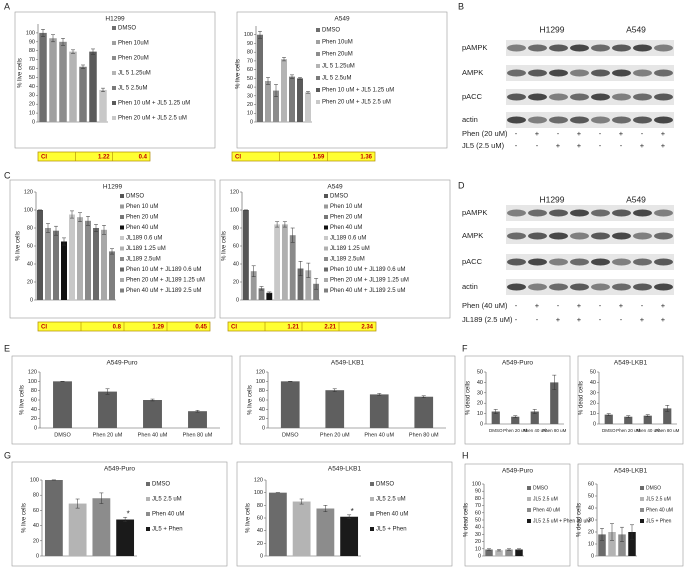 Image resolution: width=685 pixels, height=571 pixels. What do you see at coordinates (367, 328) in the screenshot?
I see `ci-value: 2.34` at bounding box center [367, 328].